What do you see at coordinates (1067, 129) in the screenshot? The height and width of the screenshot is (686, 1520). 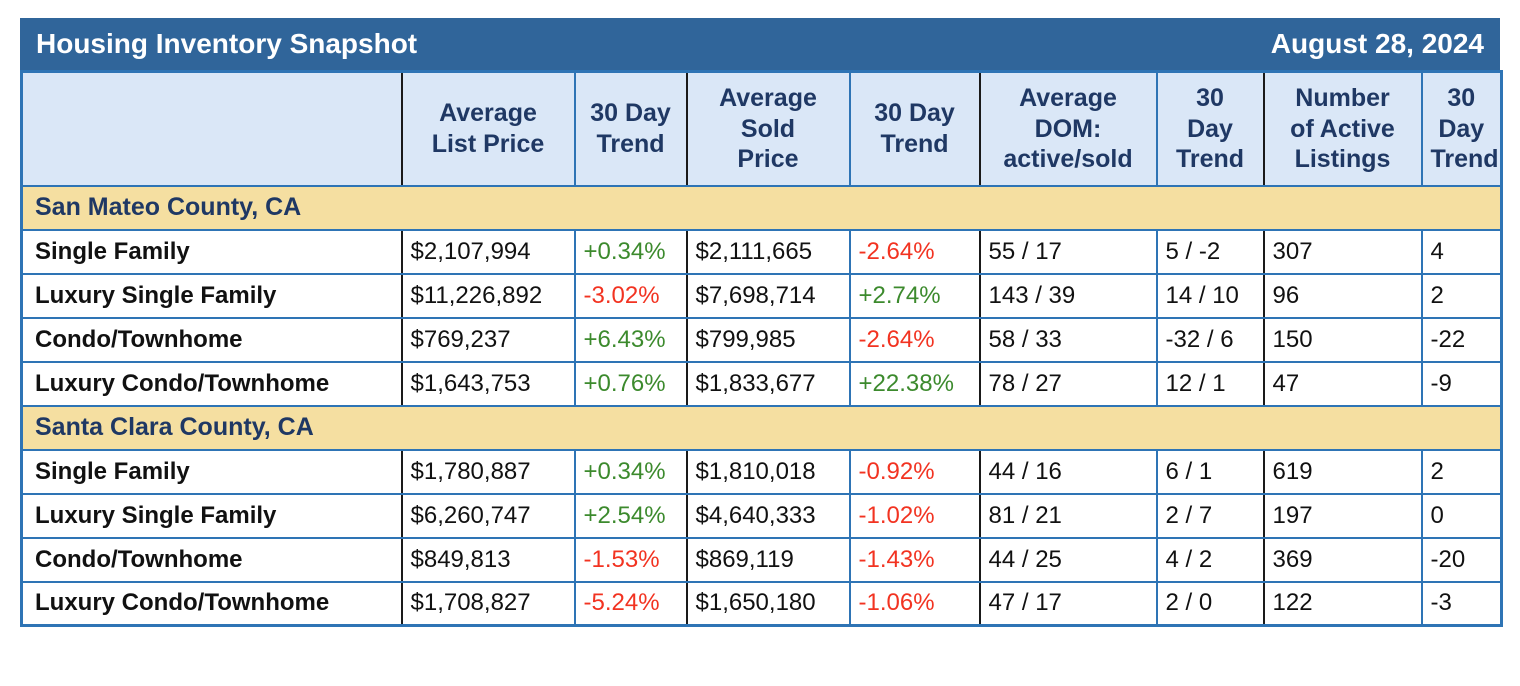 I see `column-header-avg-dom: Average DOM: active/sold` at bounding box center [1067, 129].